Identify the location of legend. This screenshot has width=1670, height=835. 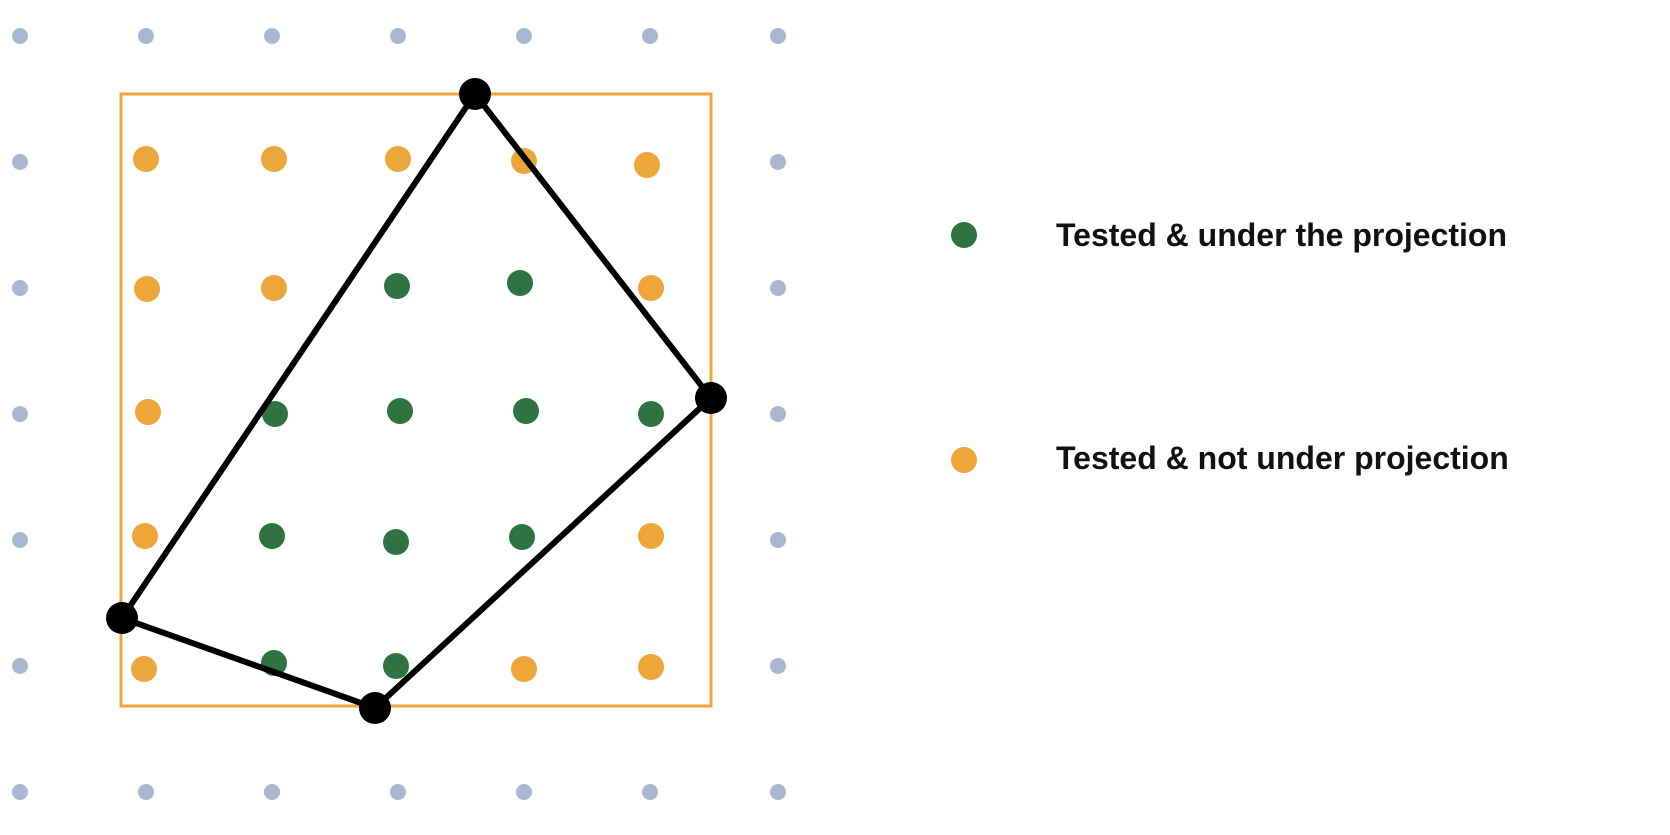
(964, 347).